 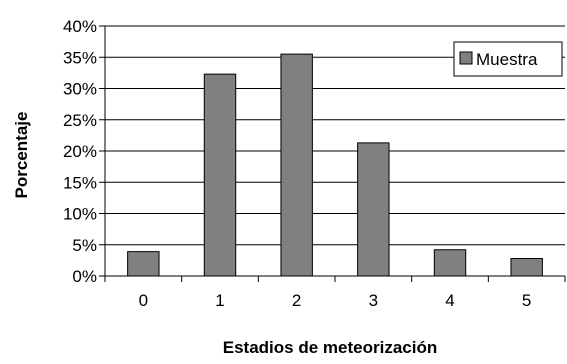 What do you see at coordinates (80, 182) in the screenshot?
I see `y-tick-label: 15%` at bounding box center [80, 182].